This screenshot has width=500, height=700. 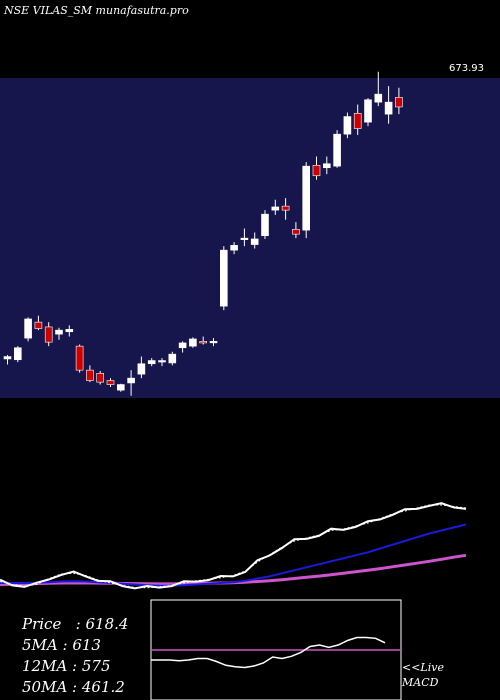 I want to click on live-text: <<Live, so click(x=423, y=667).